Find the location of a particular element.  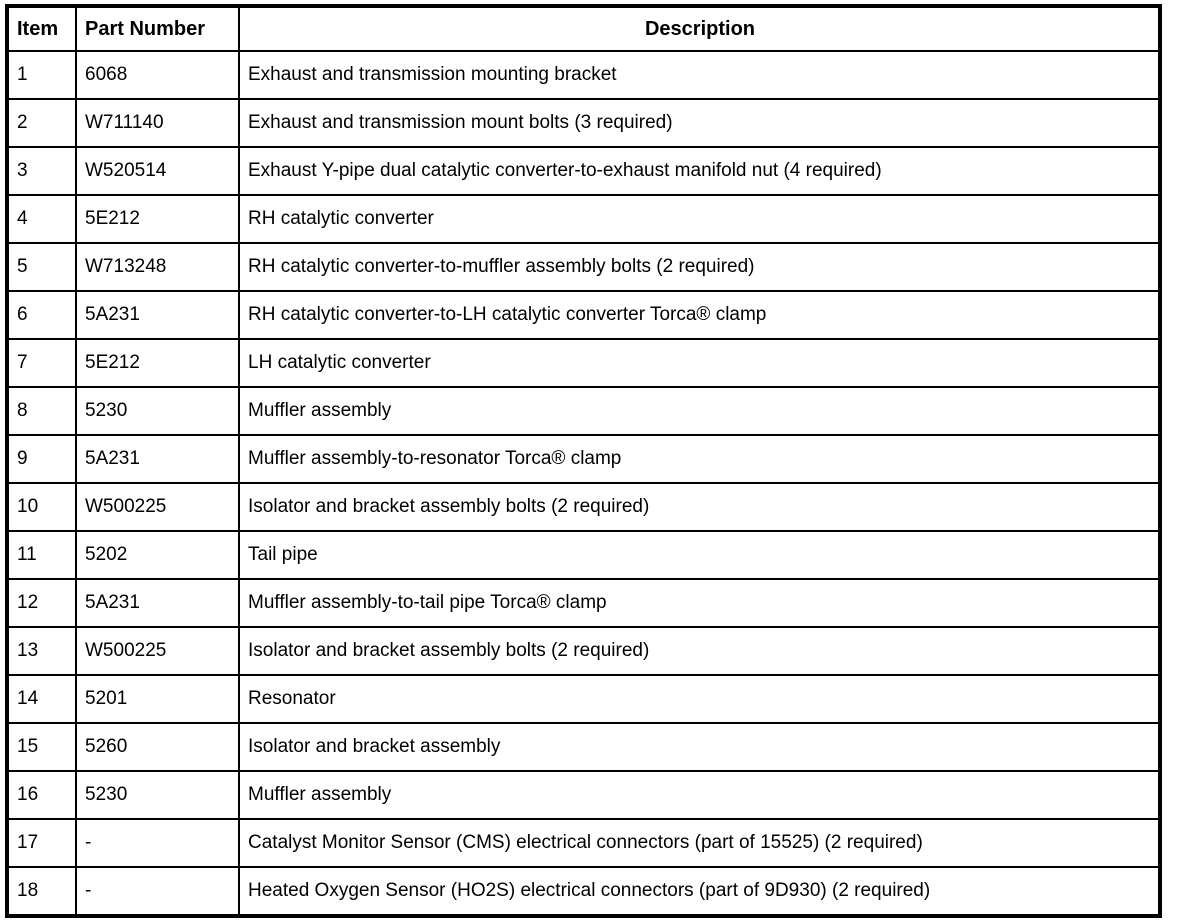

description-cell: LH catalytic converter is located at coordinates (699, 363).